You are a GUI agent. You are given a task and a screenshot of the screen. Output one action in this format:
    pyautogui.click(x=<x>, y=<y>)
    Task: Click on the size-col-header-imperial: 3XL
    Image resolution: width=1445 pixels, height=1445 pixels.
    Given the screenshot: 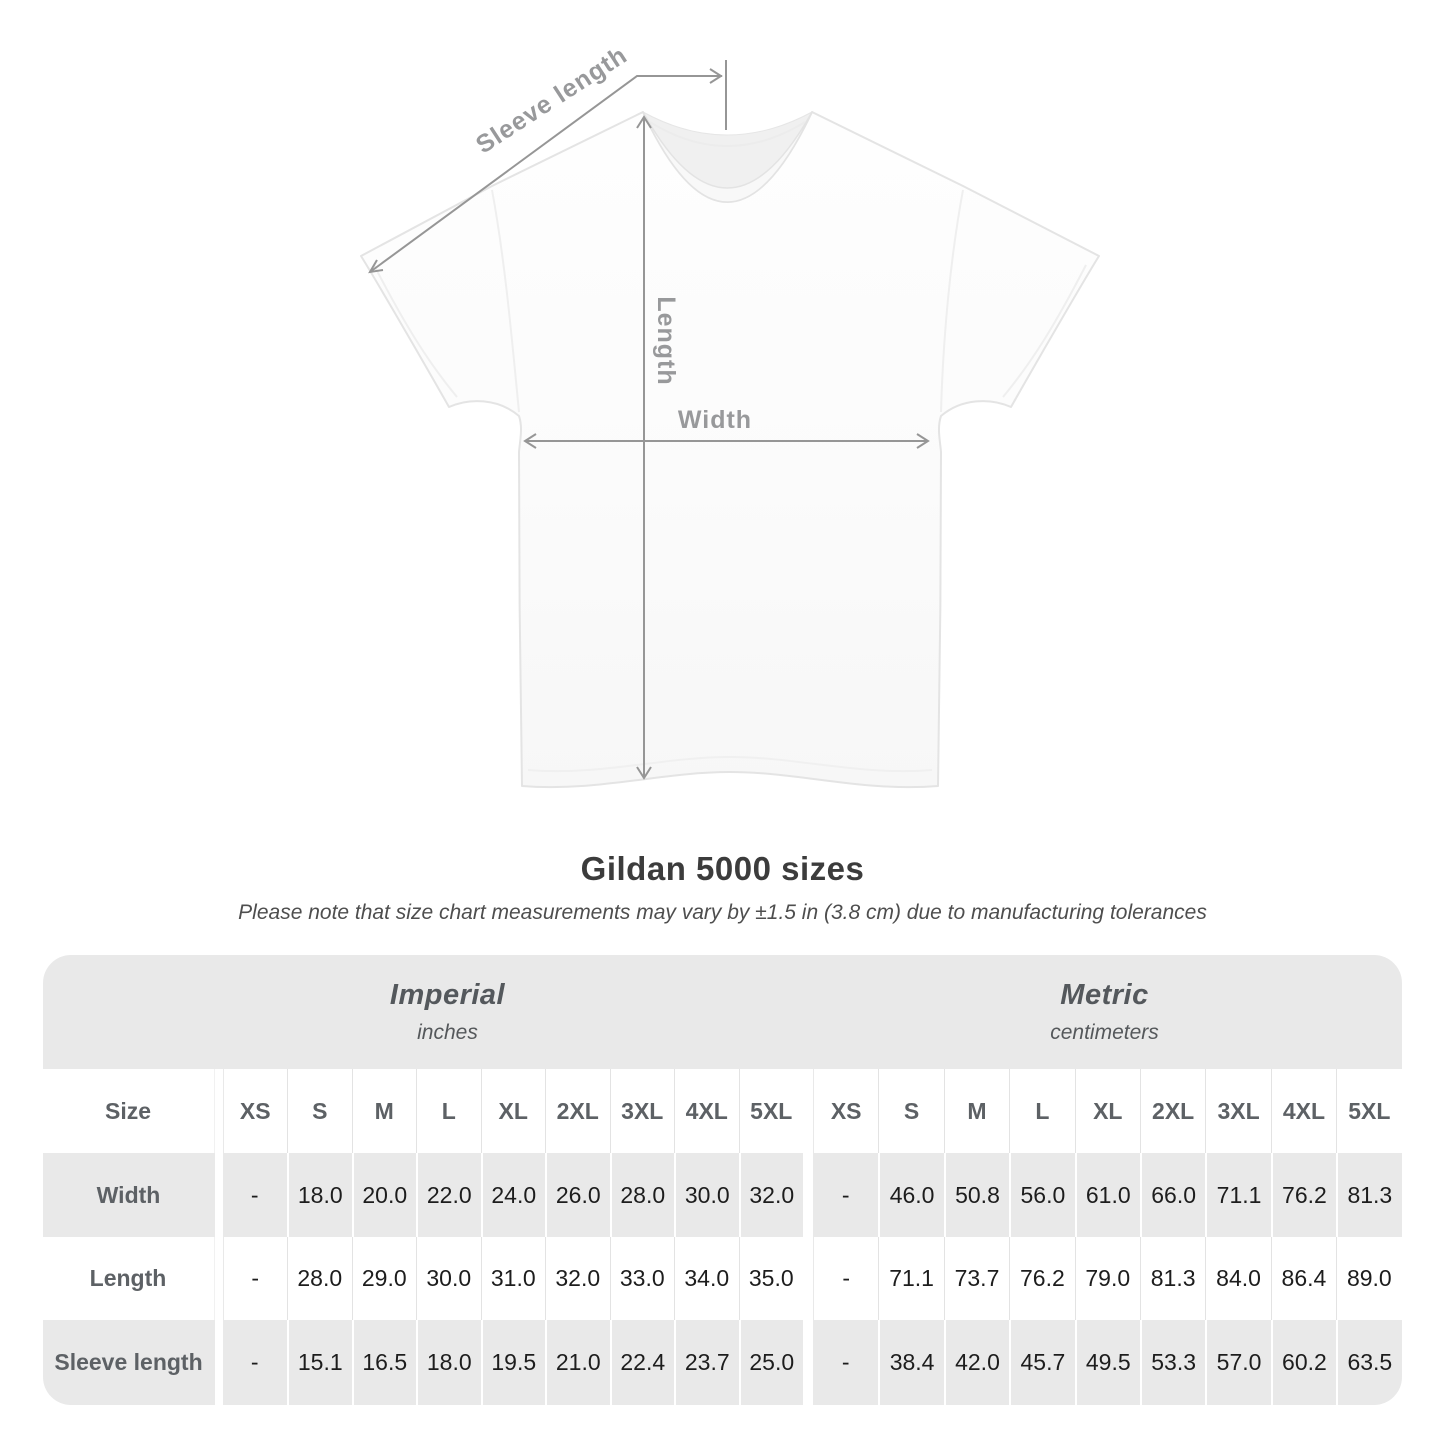 What is the action you would take?
    pyautogui.click(x=641, y=1111)
    